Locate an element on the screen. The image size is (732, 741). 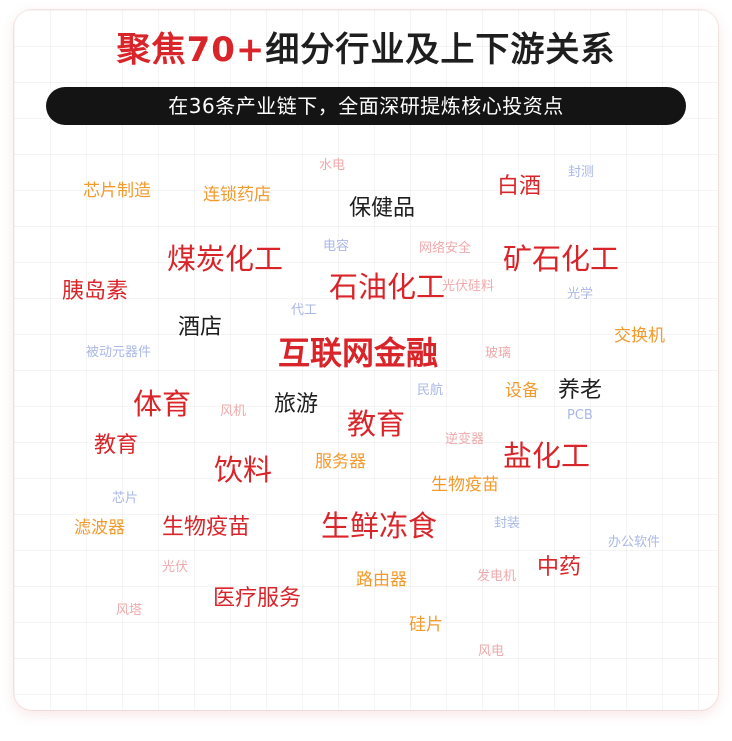
keyword: 生鲜冻食 is located at coordinates (379, 526).